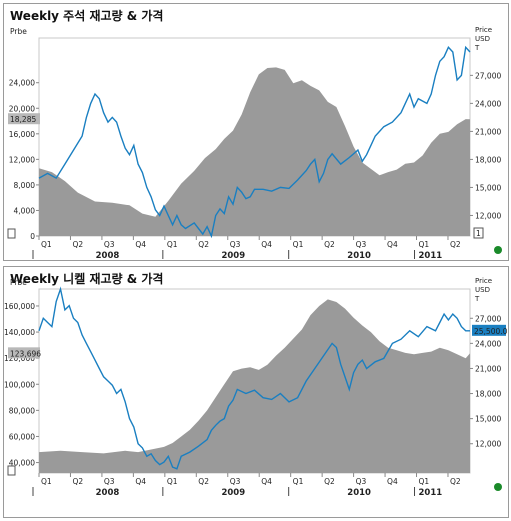 The height and width of the screenshot is (521, 511). I want to click on tin-right-axis-label: Price, so click(483, 30).